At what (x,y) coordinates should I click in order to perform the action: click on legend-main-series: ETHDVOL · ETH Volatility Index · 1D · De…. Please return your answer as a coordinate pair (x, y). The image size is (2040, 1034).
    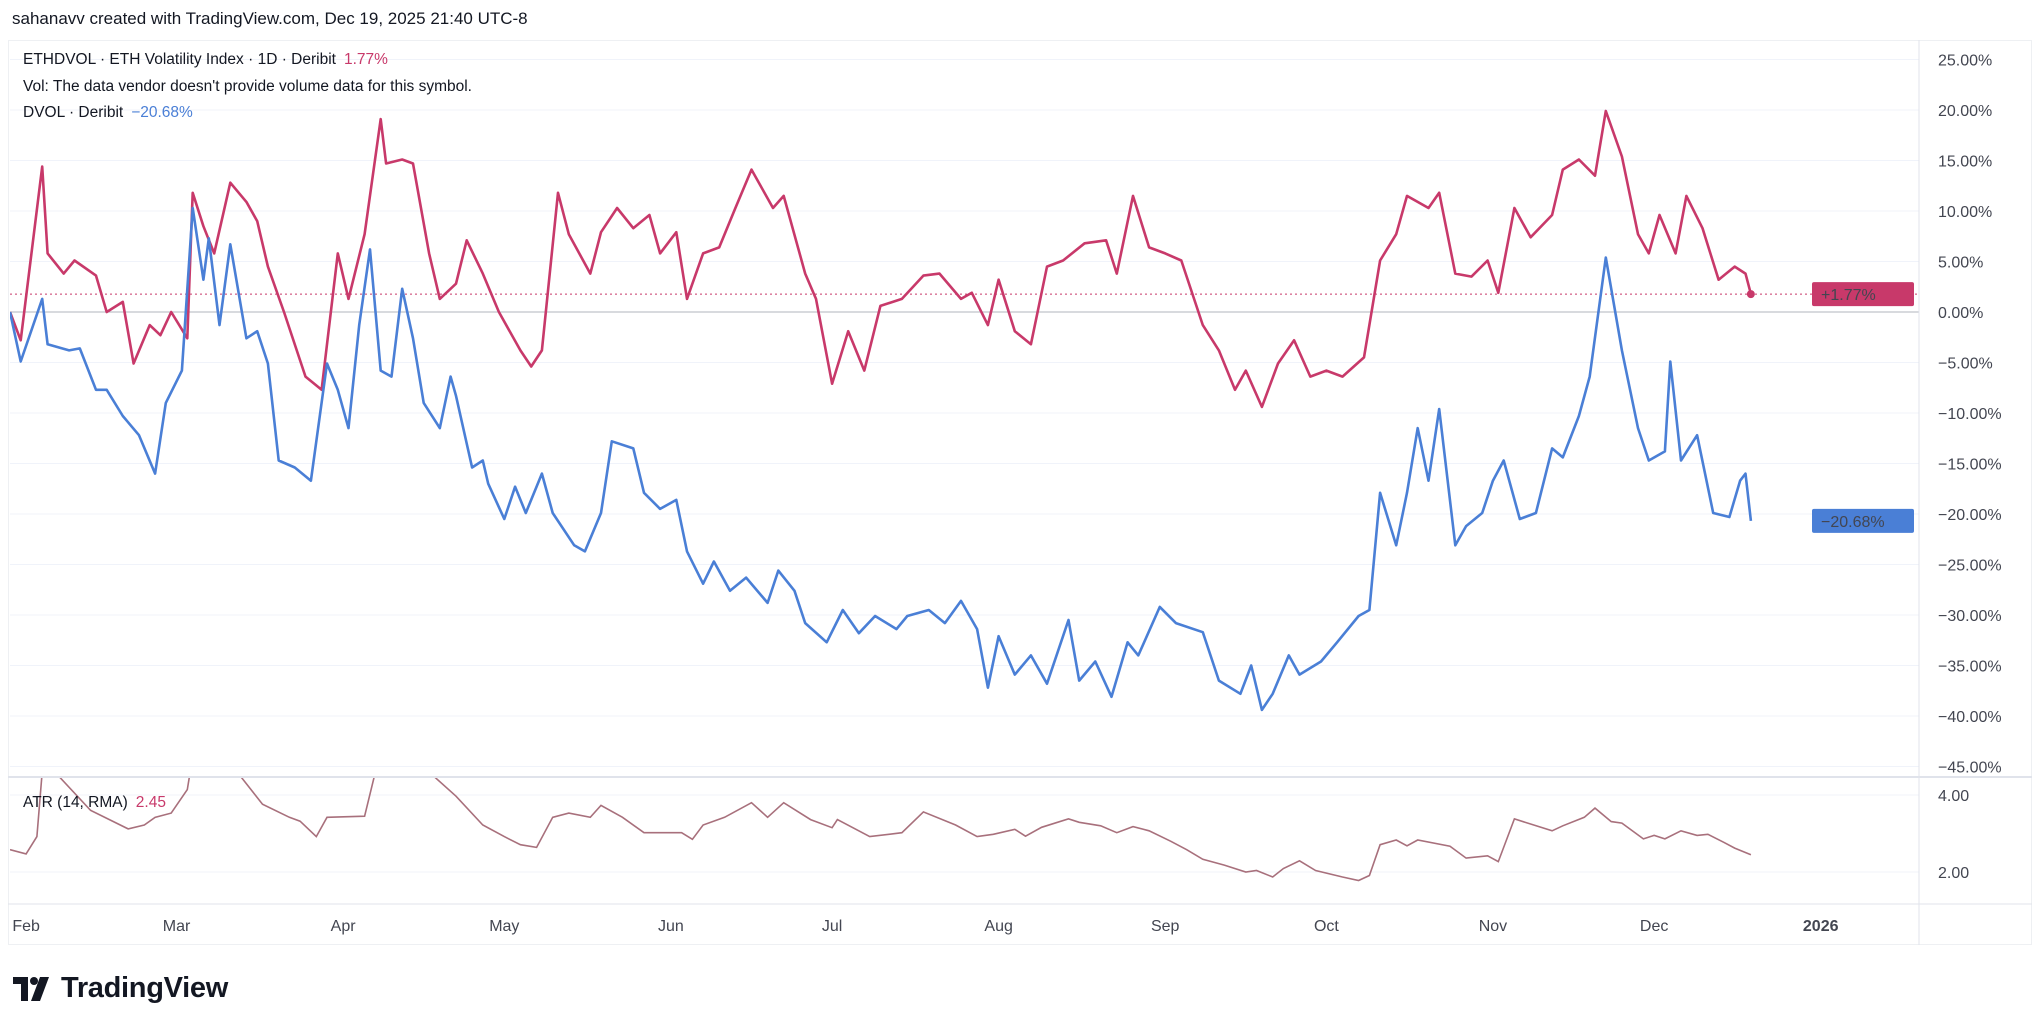
    Looking at the image, I should click on (205, 60).